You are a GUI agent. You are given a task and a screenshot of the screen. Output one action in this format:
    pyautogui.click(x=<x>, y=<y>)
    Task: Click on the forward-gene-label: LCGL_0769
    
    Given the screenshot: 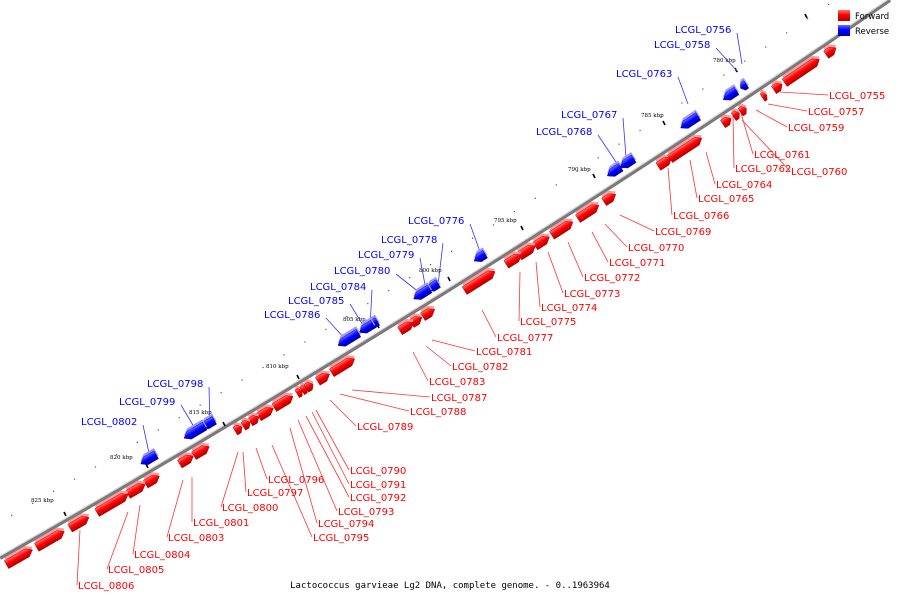 What is the action you would take?
    pyautogui.click(x=683, y=232)
    